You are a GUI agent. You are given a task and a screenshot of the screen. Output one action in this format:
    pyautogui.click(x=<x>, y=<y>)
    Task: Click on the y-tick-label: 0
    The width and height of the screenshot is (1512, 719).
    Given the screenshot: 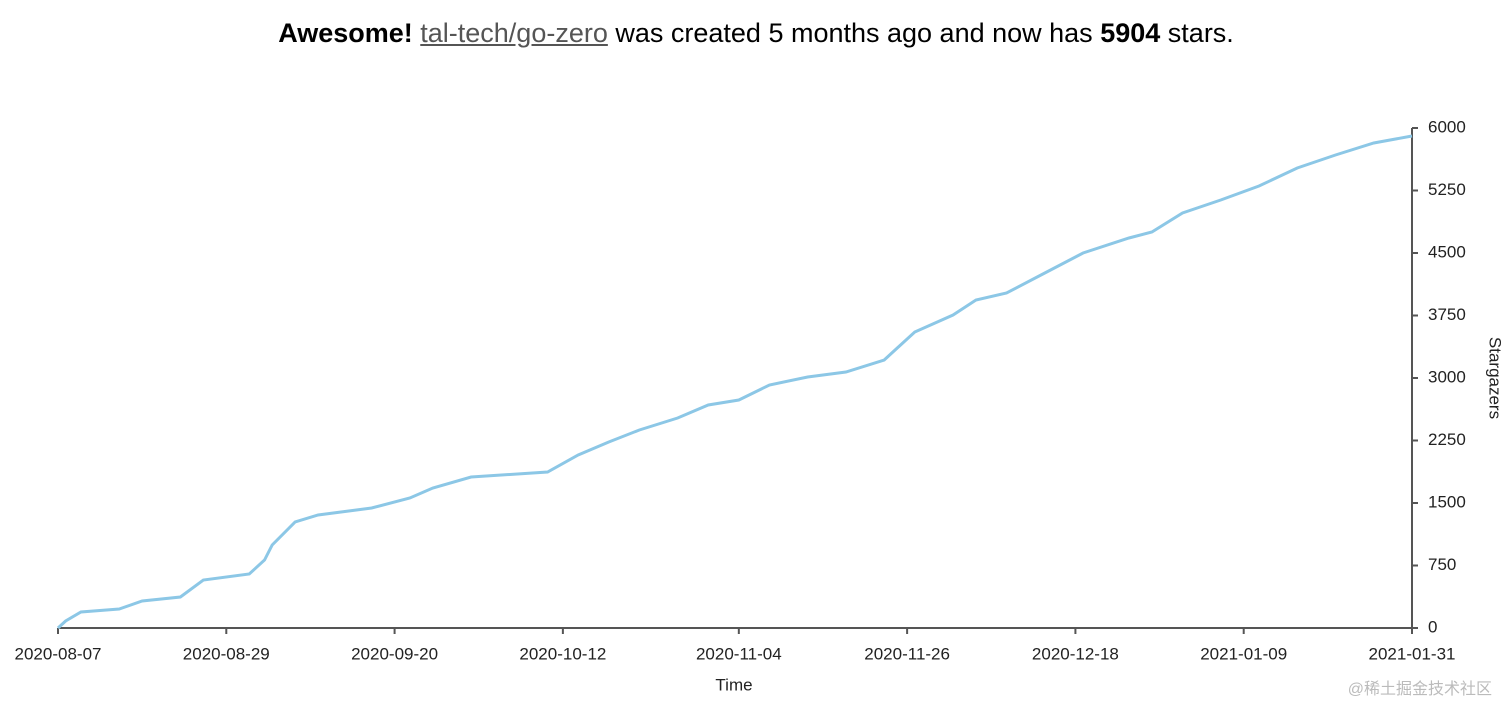 What is the action you would take?
    pyautogui.click(x=1432, y=626)
    